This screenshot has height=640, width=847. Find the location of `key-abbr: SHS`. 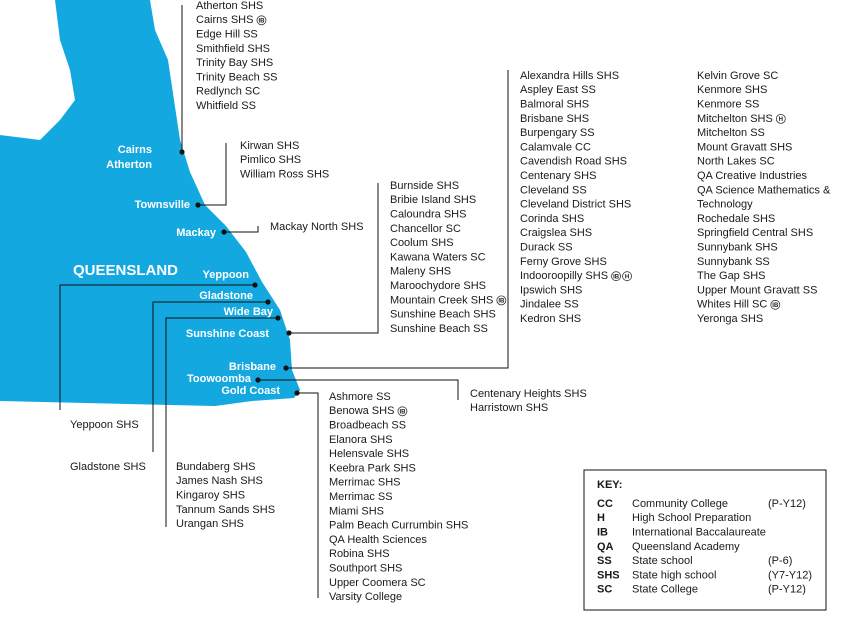

key-abbr: SHS is located at coordinates (608, 575).